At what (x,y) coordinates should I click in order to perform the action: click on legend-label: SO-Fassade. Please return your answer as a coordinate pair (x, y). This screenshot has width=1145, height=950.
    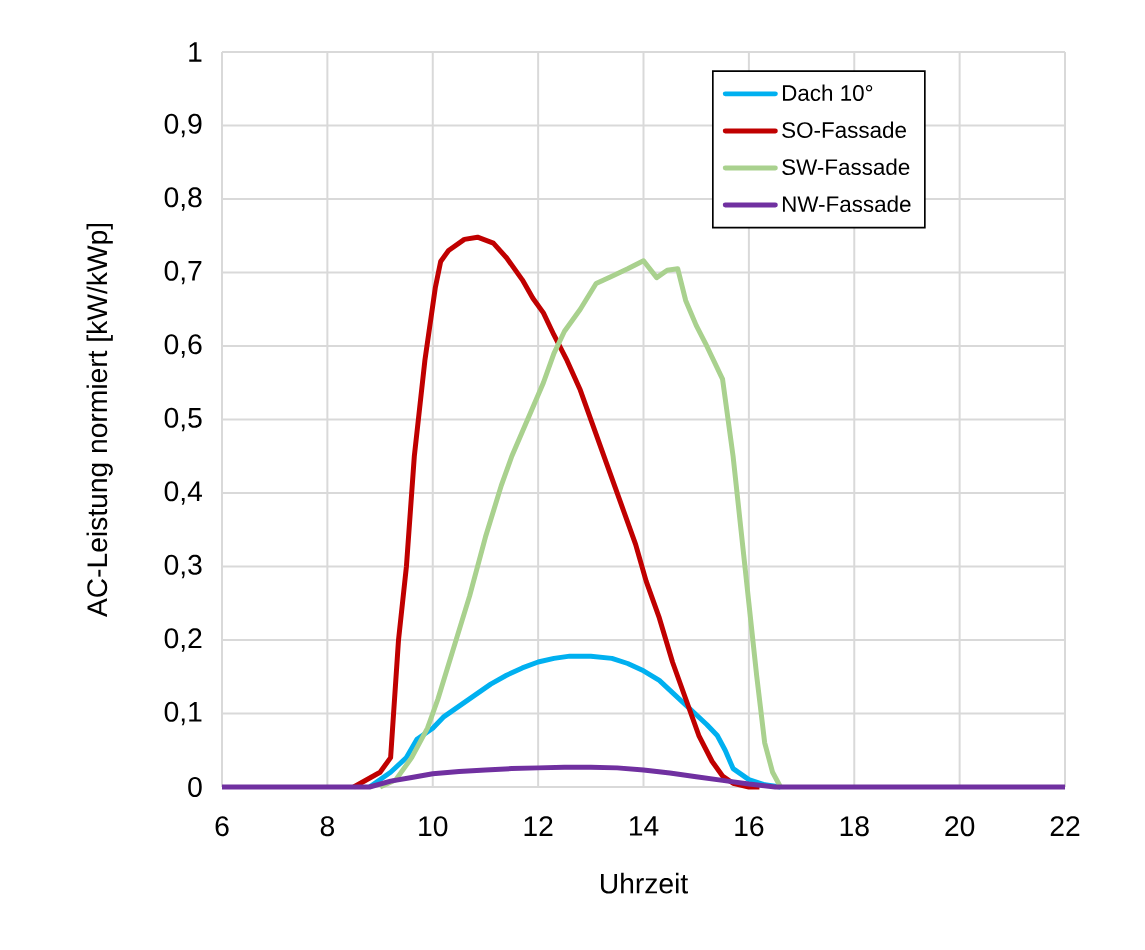
    Looking at the image, I should click on (844, 129).